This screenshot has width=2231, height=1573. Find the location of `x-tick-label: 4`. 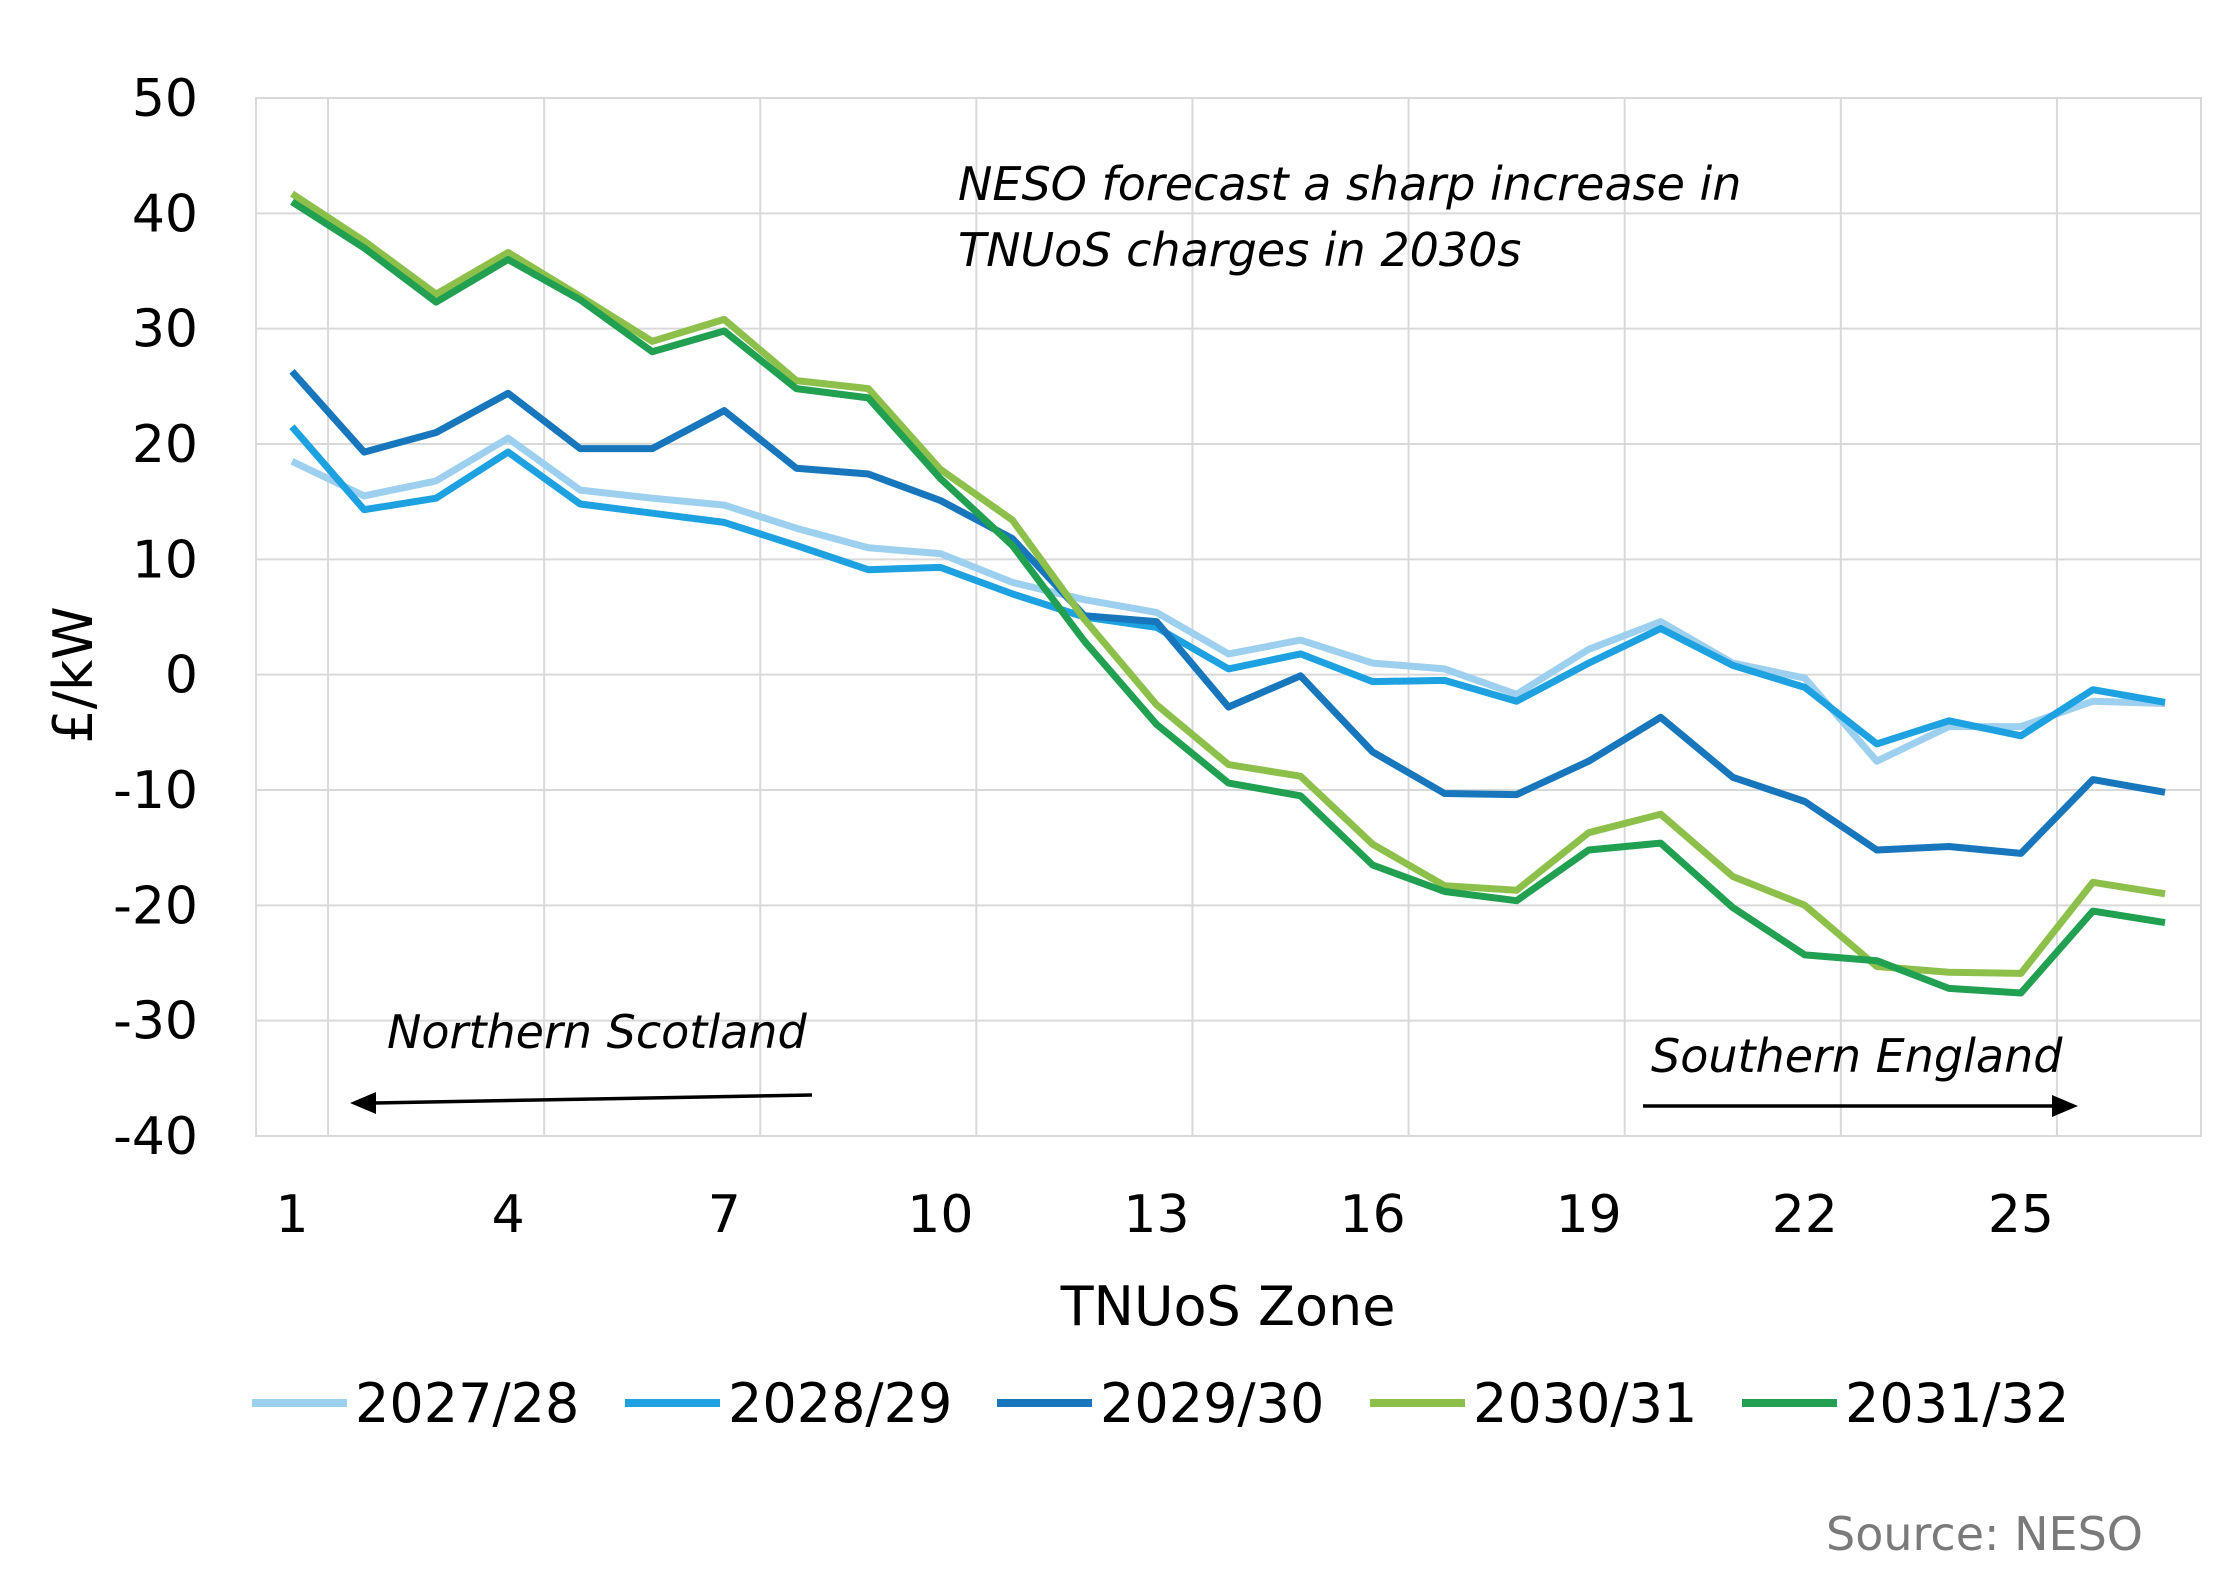

x-tick-label: 4 is located at coordinates (508, 1215).